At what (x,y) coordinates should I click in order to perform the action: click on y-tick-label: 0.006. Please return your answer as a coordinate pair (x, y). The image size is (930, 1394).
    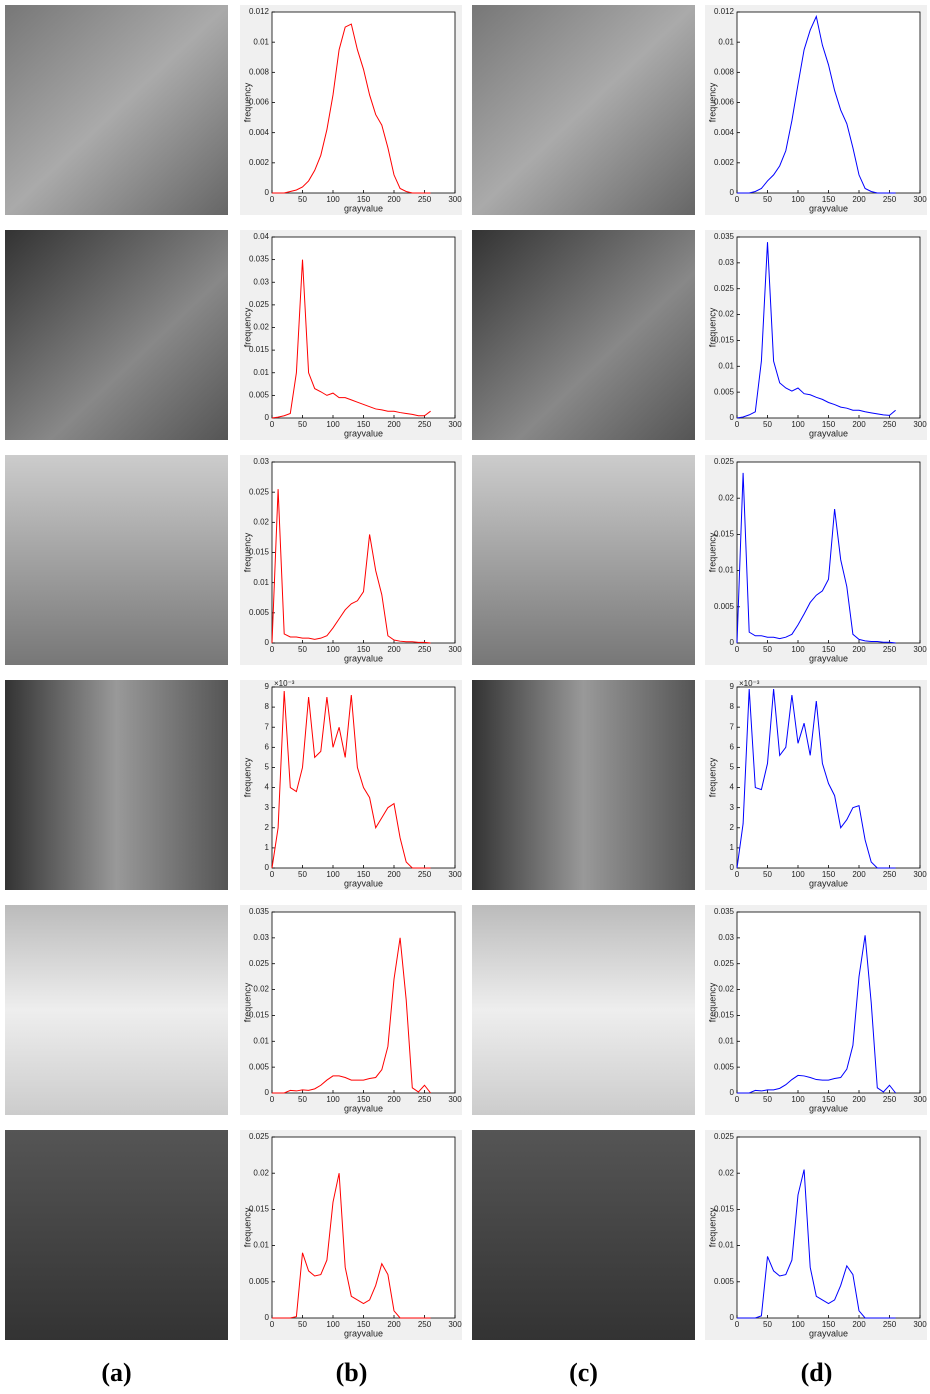
    Looking at the image, I should click on (259, 102).